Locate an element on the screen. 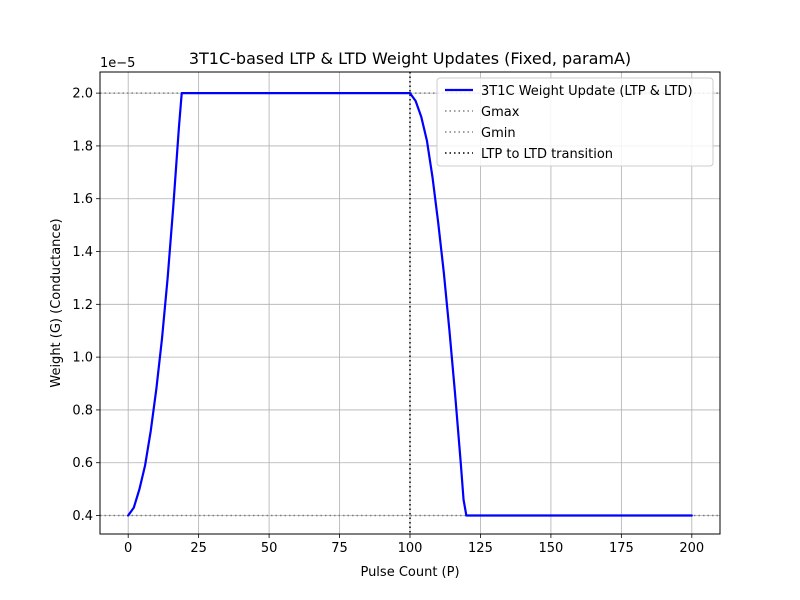  x-tick-label: 50 is located at coordinates (269, 548).